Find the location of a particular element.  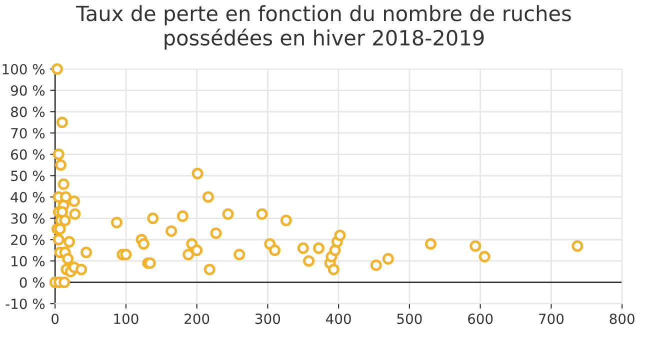

x-tick-label: 600 is located at coordinates (480, 319).